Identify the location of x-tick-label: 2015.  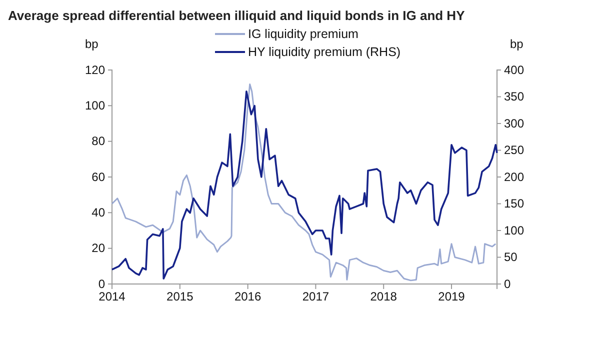
(180, 297).